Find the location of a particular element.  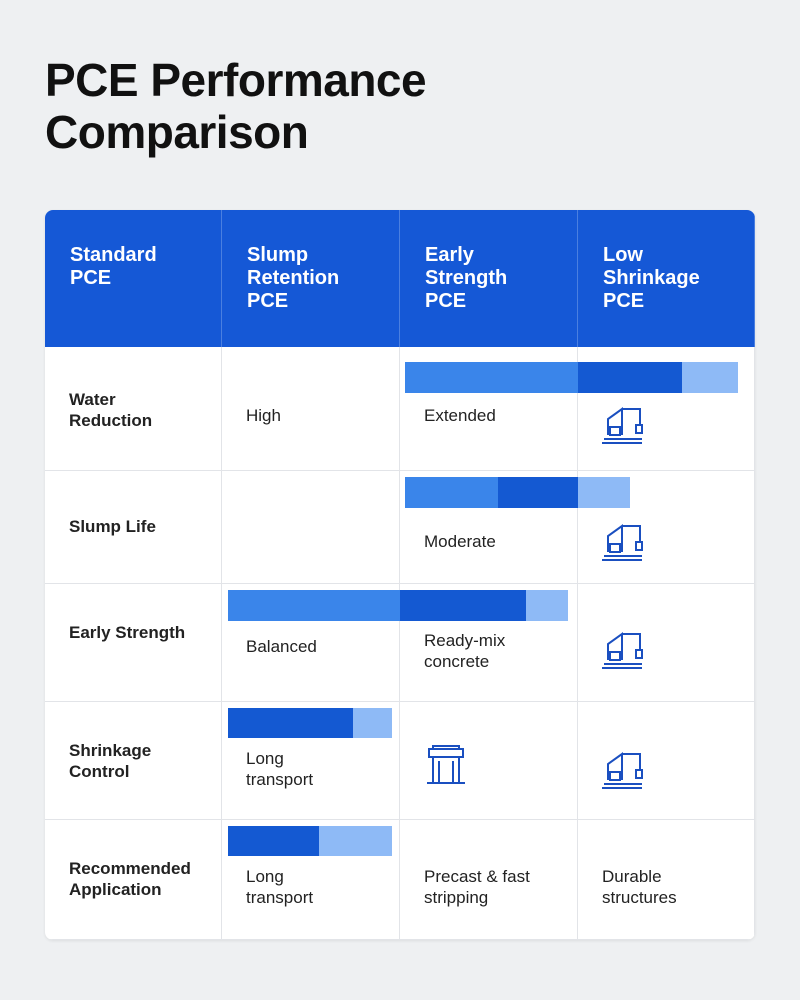

cell-text: Moderate is located at coordinates (460, 541).